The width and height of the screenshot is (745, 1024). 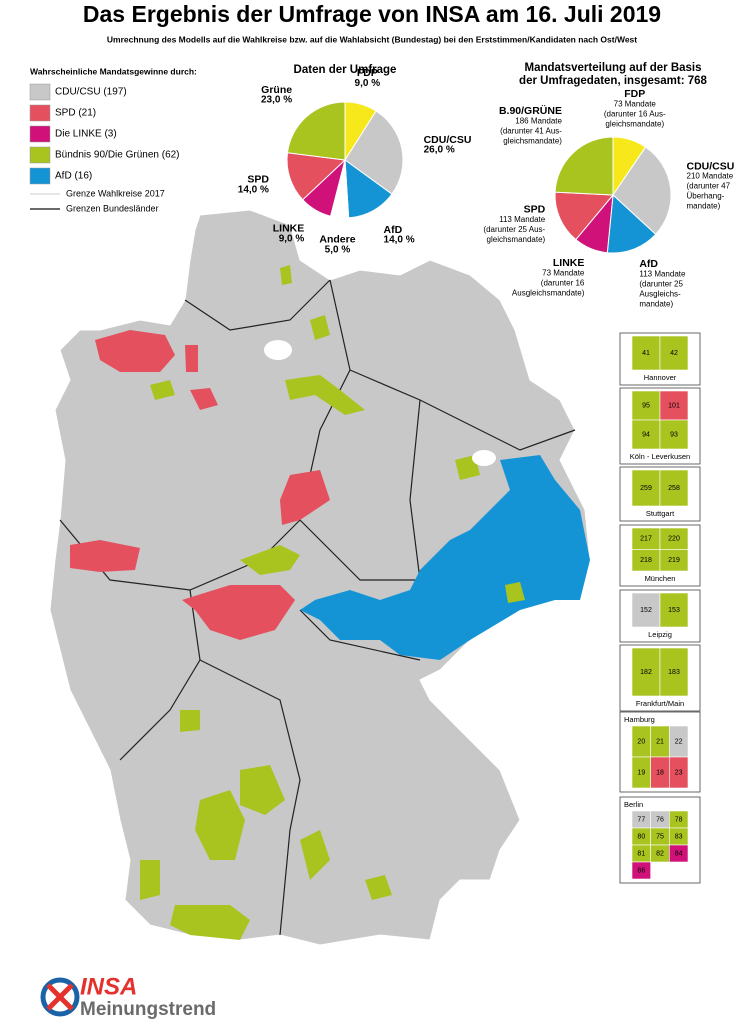 What do you see at coordinates (679, 853) in the screenshot?
I see `inset-district-label: 84` at bounding box center [679, 853].